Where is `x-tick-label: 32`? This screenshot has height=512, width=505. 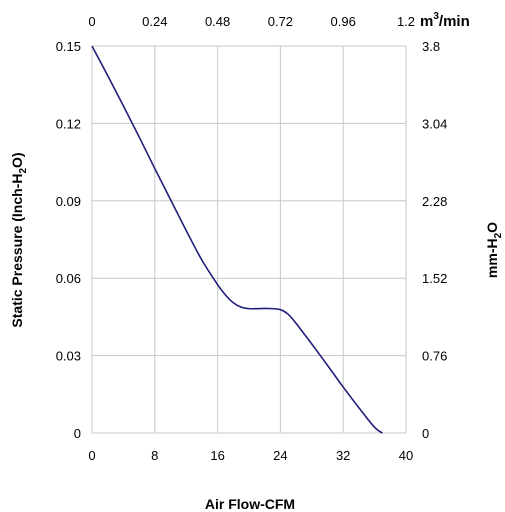
x-tick-label: 32 is located at coordinates (343, 455).